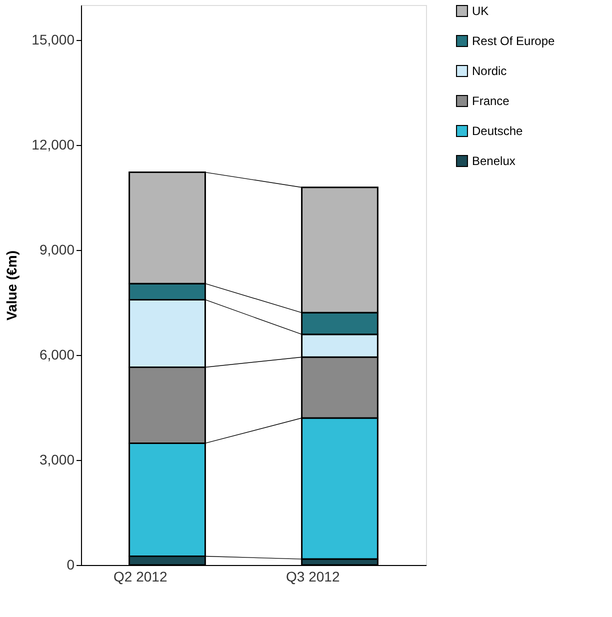 The image size is (612, 617). I want to click on x-tick-label: Q3 2012, so click(313, 576).